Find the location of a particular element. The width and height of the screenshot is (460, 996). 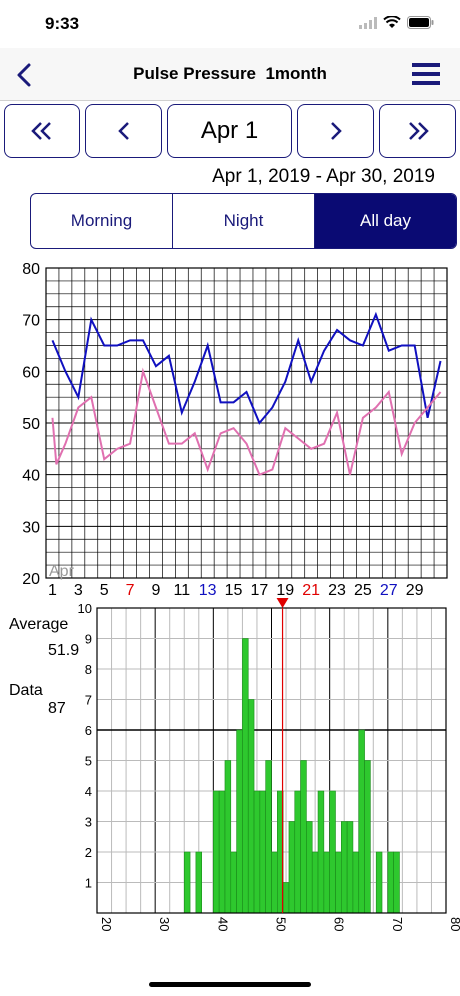

home-indicator is located at coordinates (230, 984).